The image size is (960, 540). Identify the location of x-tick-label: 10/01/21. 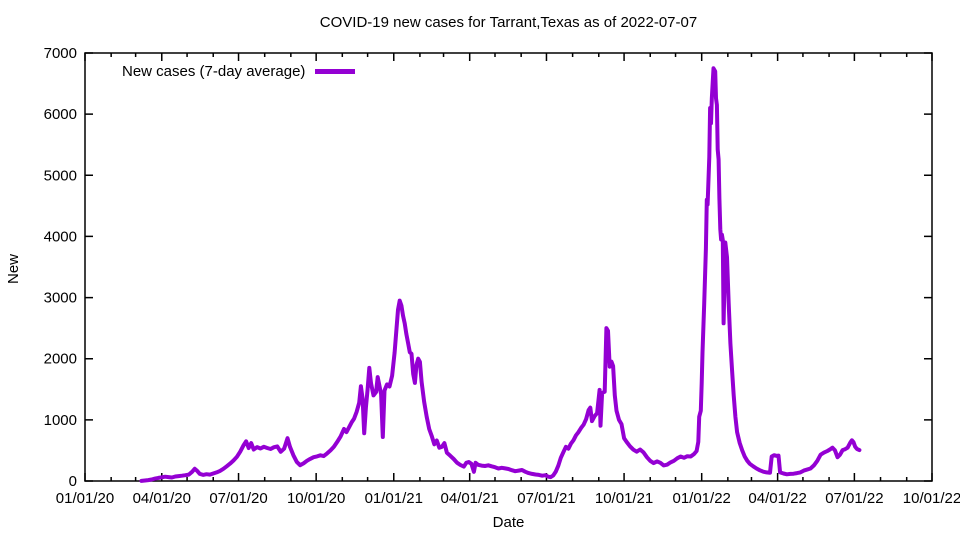
(624, 498).